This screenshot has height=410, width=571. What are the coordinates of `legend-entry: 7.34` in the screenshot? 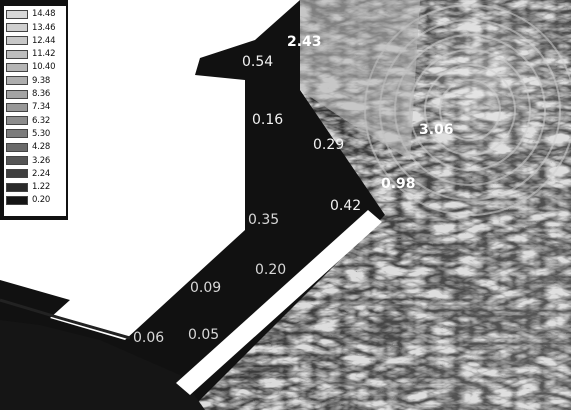 It's located at (35, 107).